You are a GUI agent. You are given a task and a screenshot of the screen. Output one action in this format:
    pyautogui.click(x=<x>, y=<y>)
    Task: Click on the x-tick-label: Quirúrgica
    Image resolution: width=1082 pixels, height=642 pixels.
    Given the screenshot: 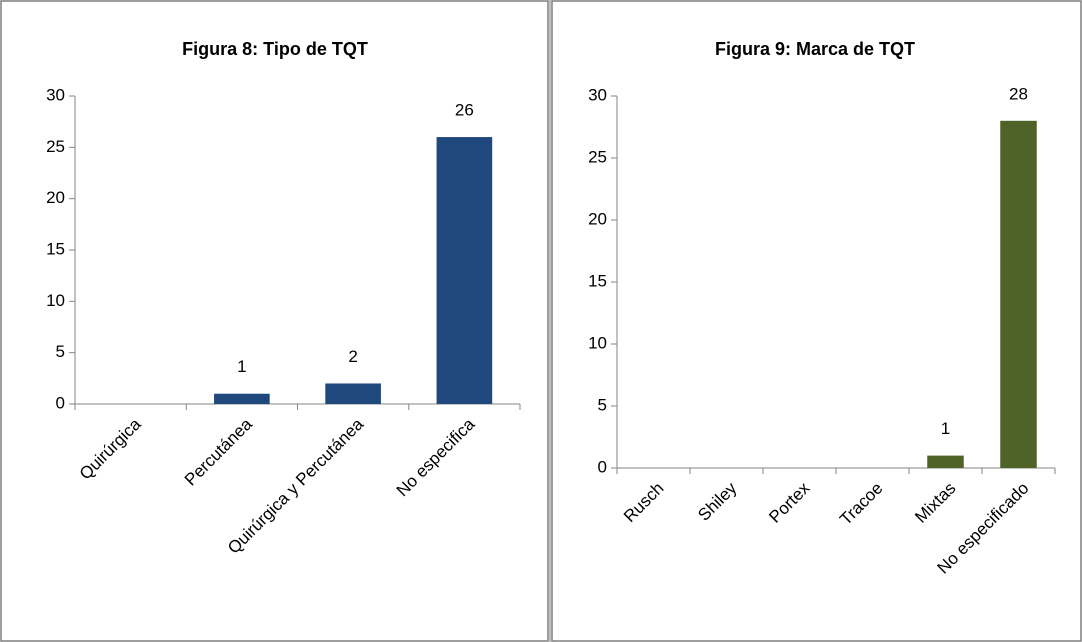 What is the action you would take?
    pyautogui.click(x=110, y=448)
    